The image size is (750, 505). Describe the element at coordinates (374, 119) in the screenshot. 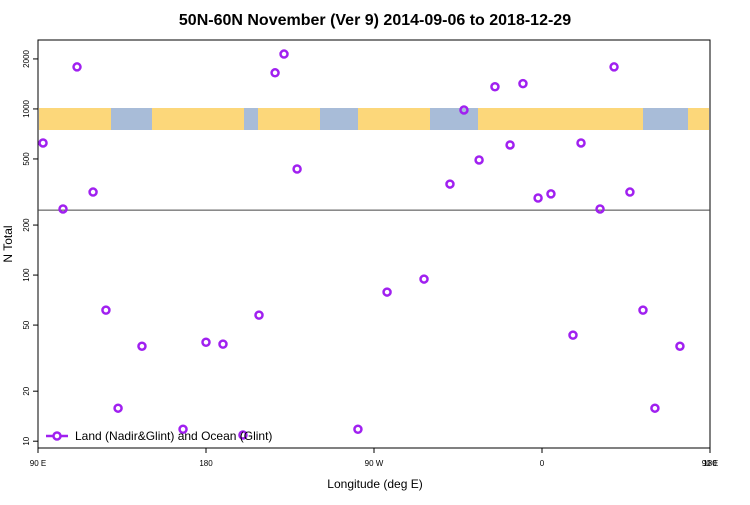

I see `map-band` at that location.